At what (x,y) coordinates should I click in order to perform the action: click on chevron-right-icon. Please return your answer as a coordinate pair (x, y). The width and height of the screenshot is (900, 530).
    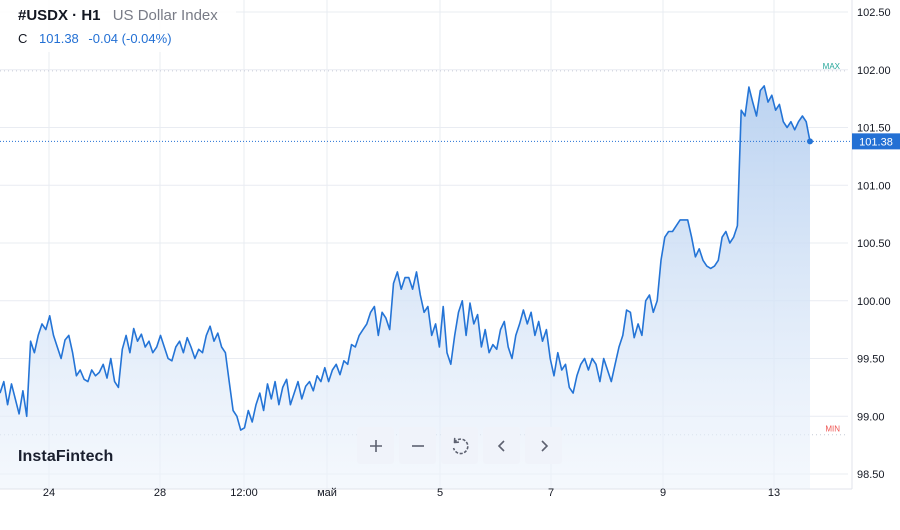
    Looking at the image, I should click on (544, 445).